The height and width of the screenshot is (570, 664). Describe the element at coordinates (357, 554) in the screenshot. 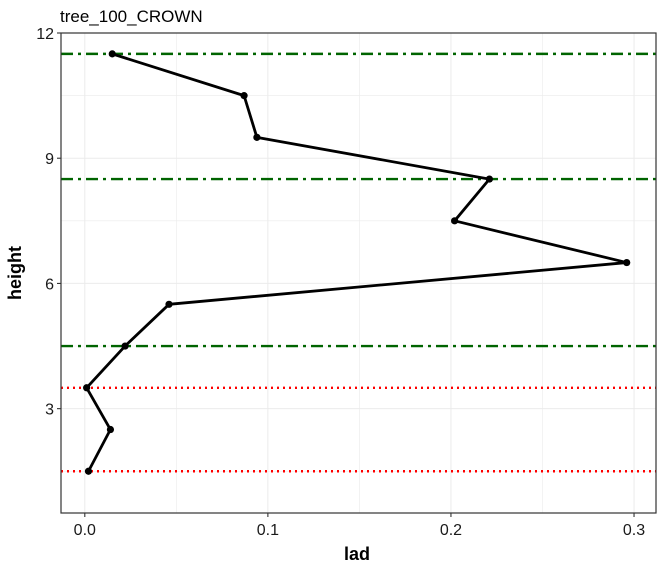

I see `x-axis-title: lad` at that location.